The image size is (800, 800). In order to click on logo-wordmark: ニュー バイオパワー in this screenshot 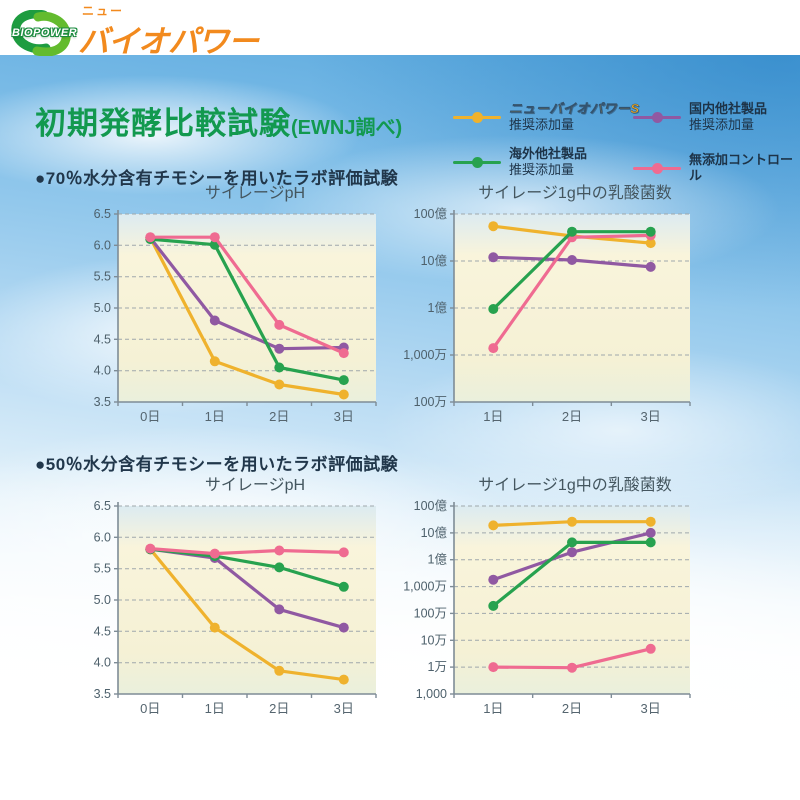, I will do `click(168, 32)`.